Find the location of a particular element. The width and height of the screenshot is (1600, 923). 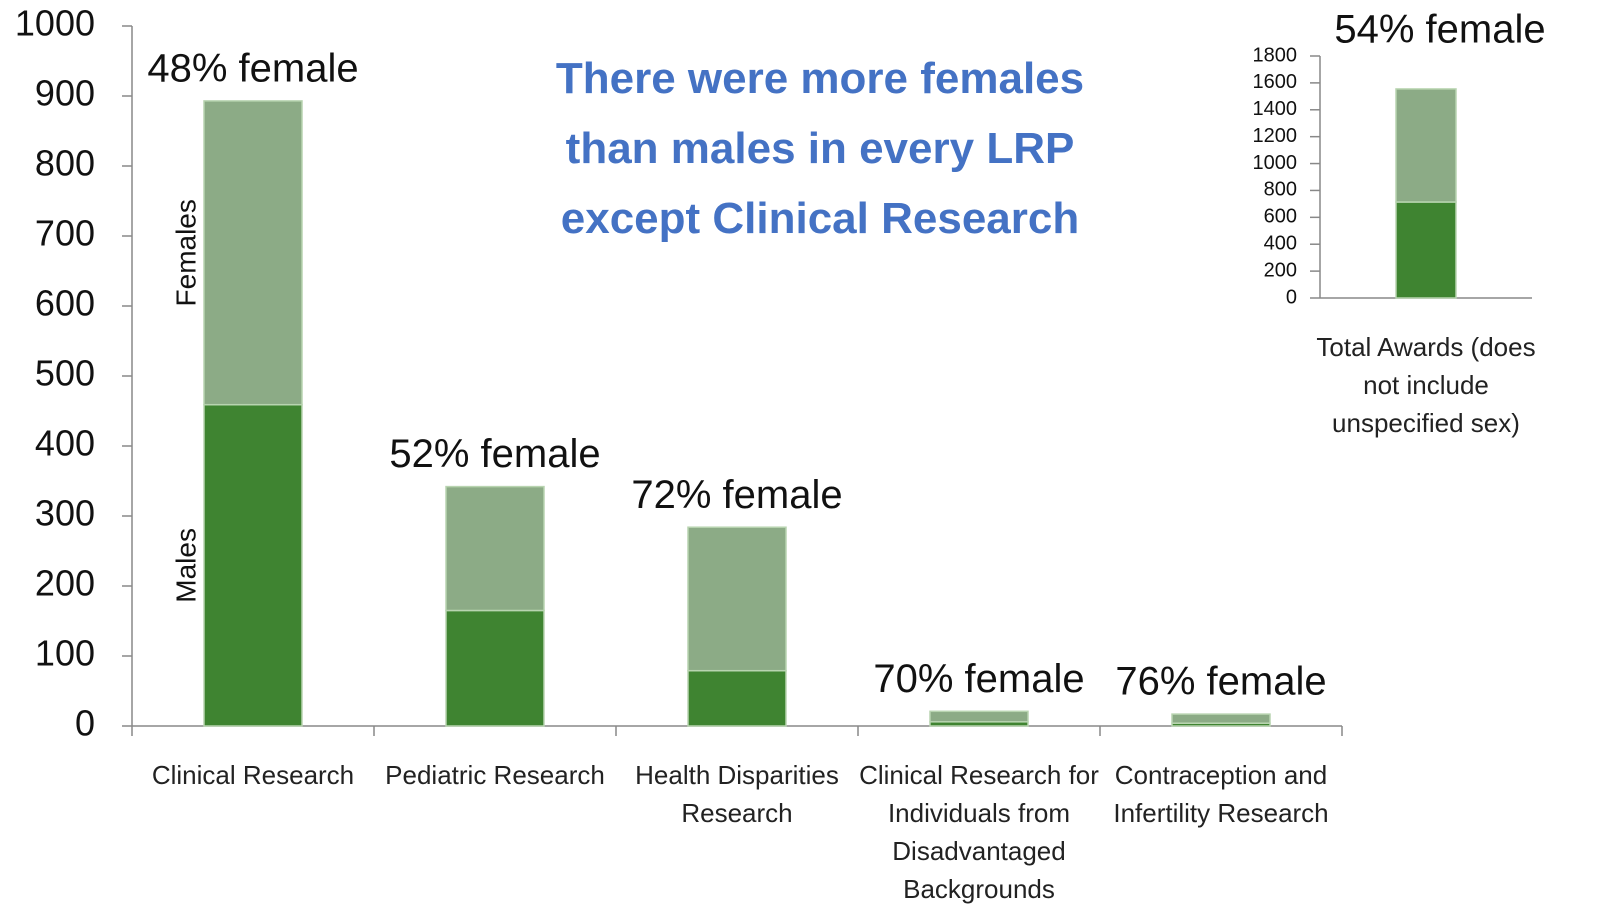

y-tick-label: 700 is located at coordinates (65, 233).